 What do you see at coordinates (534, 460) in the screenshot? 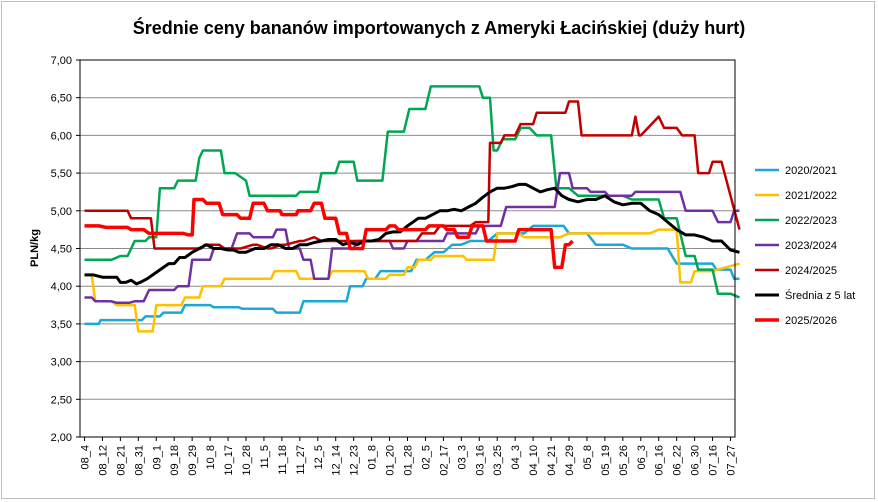
I see `x-tick-label: 04_10` at bounding box center [534, 460].